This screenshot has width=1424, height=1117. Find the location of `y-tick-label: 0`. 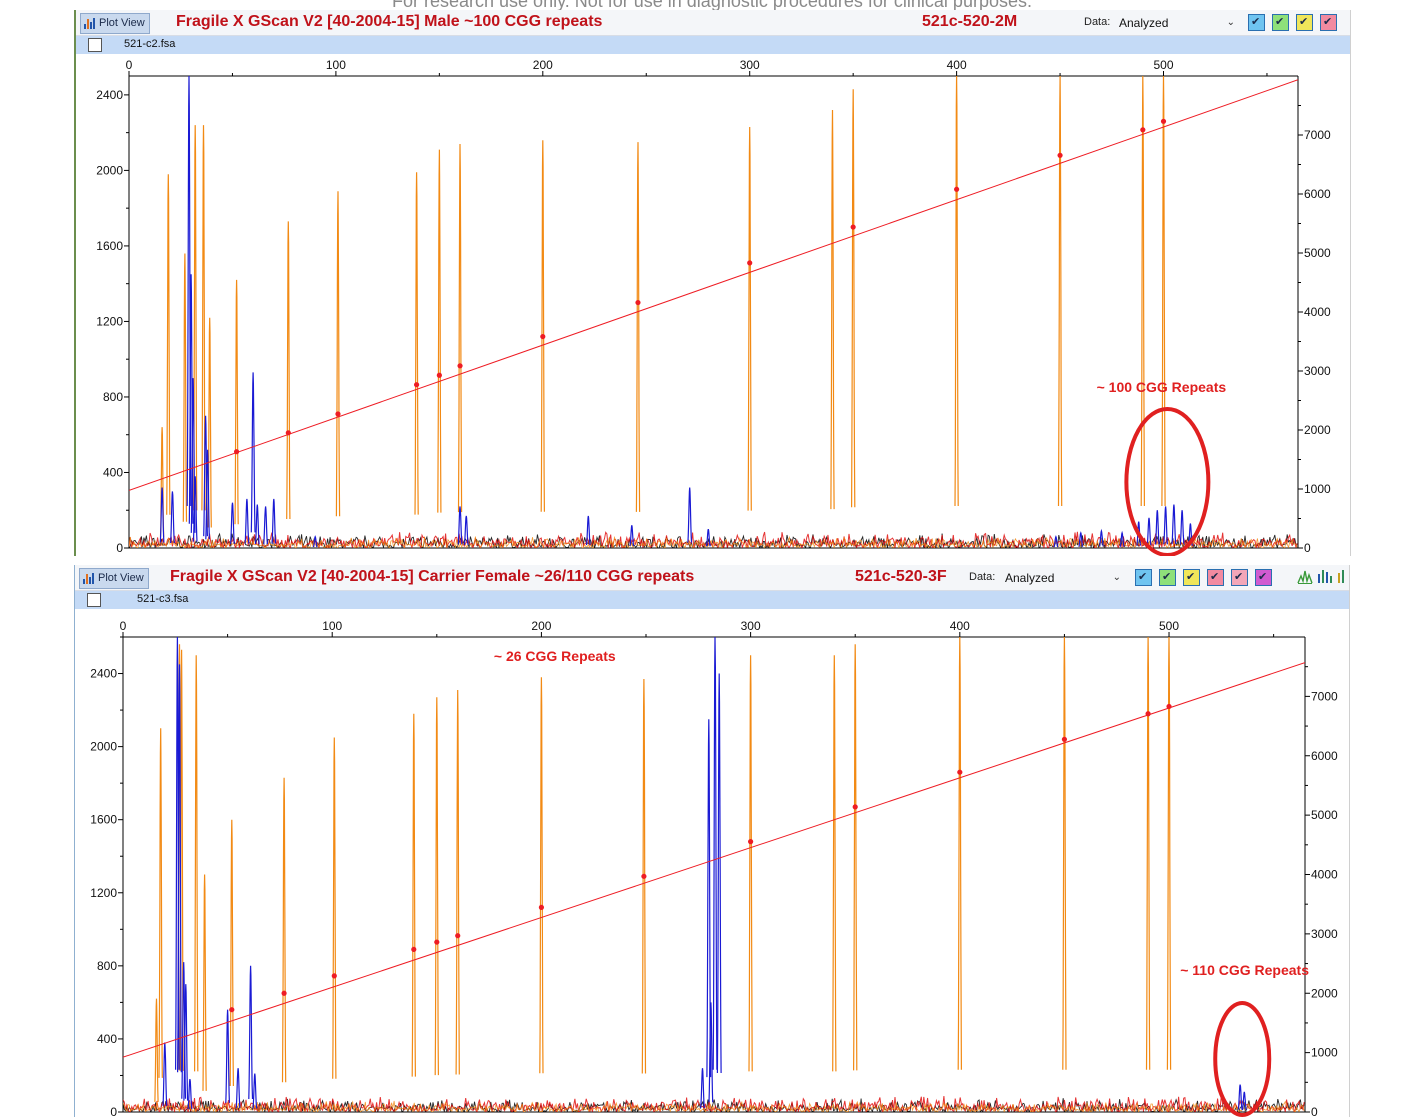

y-tick-label: 0 is located at coordinates (113, 1111).